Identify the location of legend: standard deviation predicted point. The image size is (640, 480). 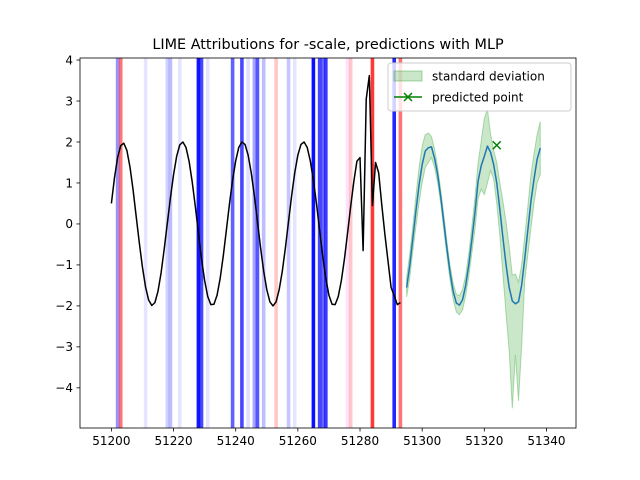
(479, 87).